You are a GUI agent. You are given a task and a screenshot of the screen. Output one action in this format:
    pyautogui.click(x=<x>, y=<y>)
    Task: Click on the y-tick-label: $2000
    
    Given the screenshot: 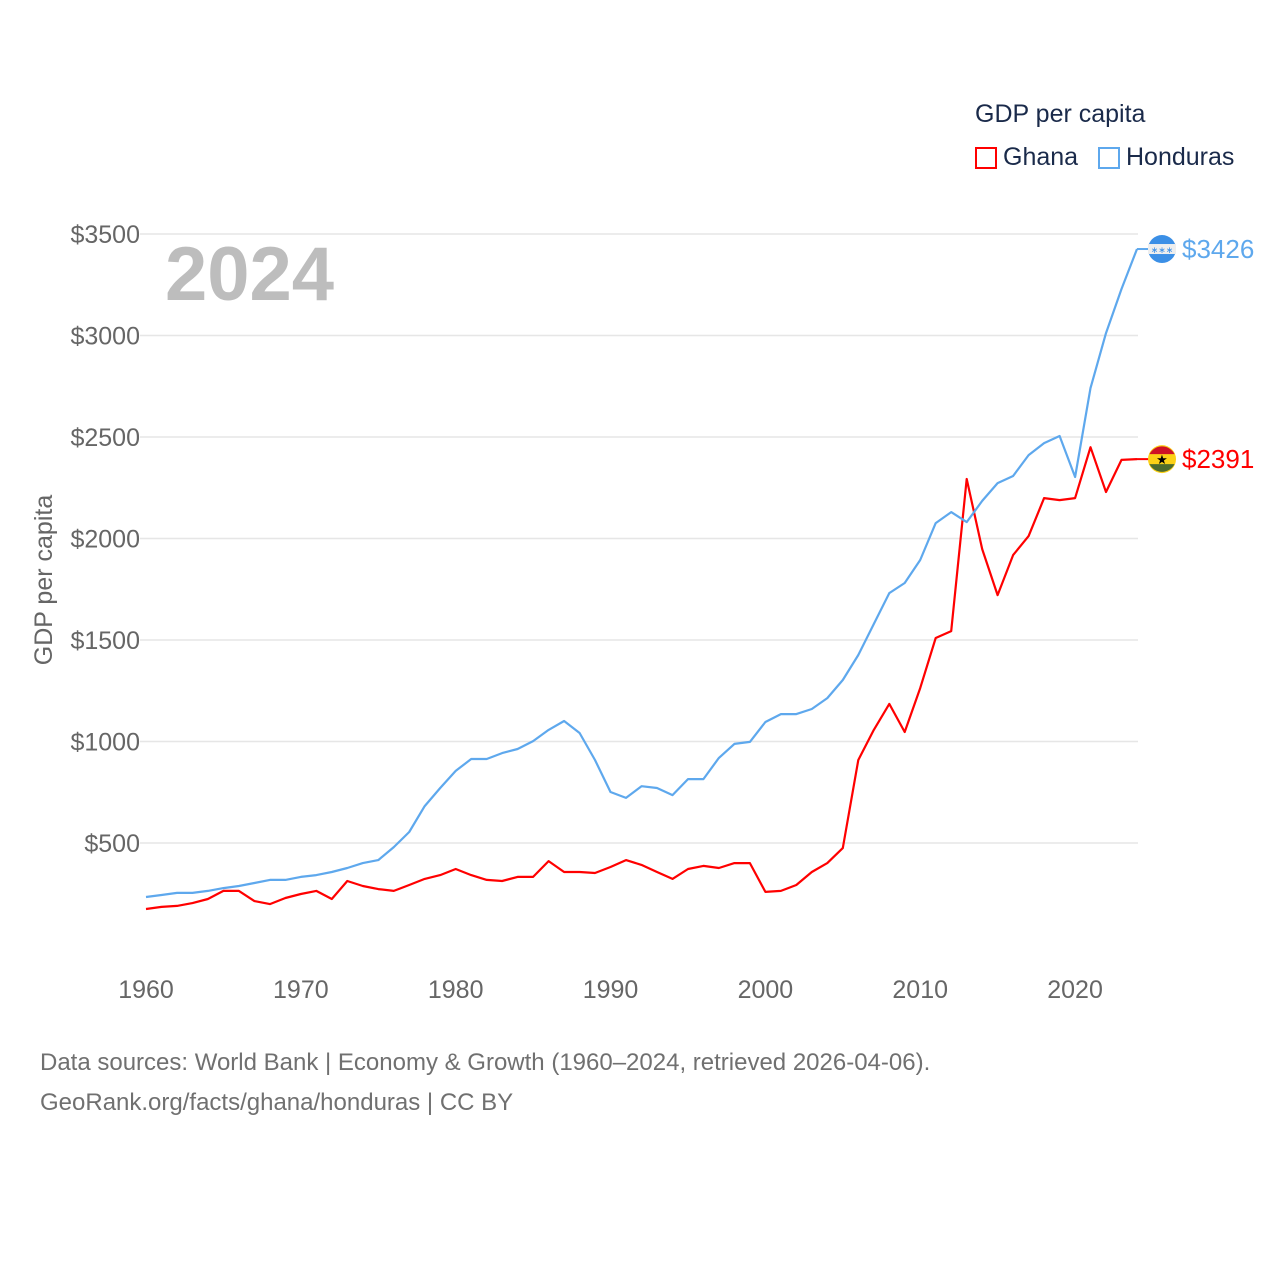 What is the action you would take?
    pyautogui.click(x=105, y=540)
    